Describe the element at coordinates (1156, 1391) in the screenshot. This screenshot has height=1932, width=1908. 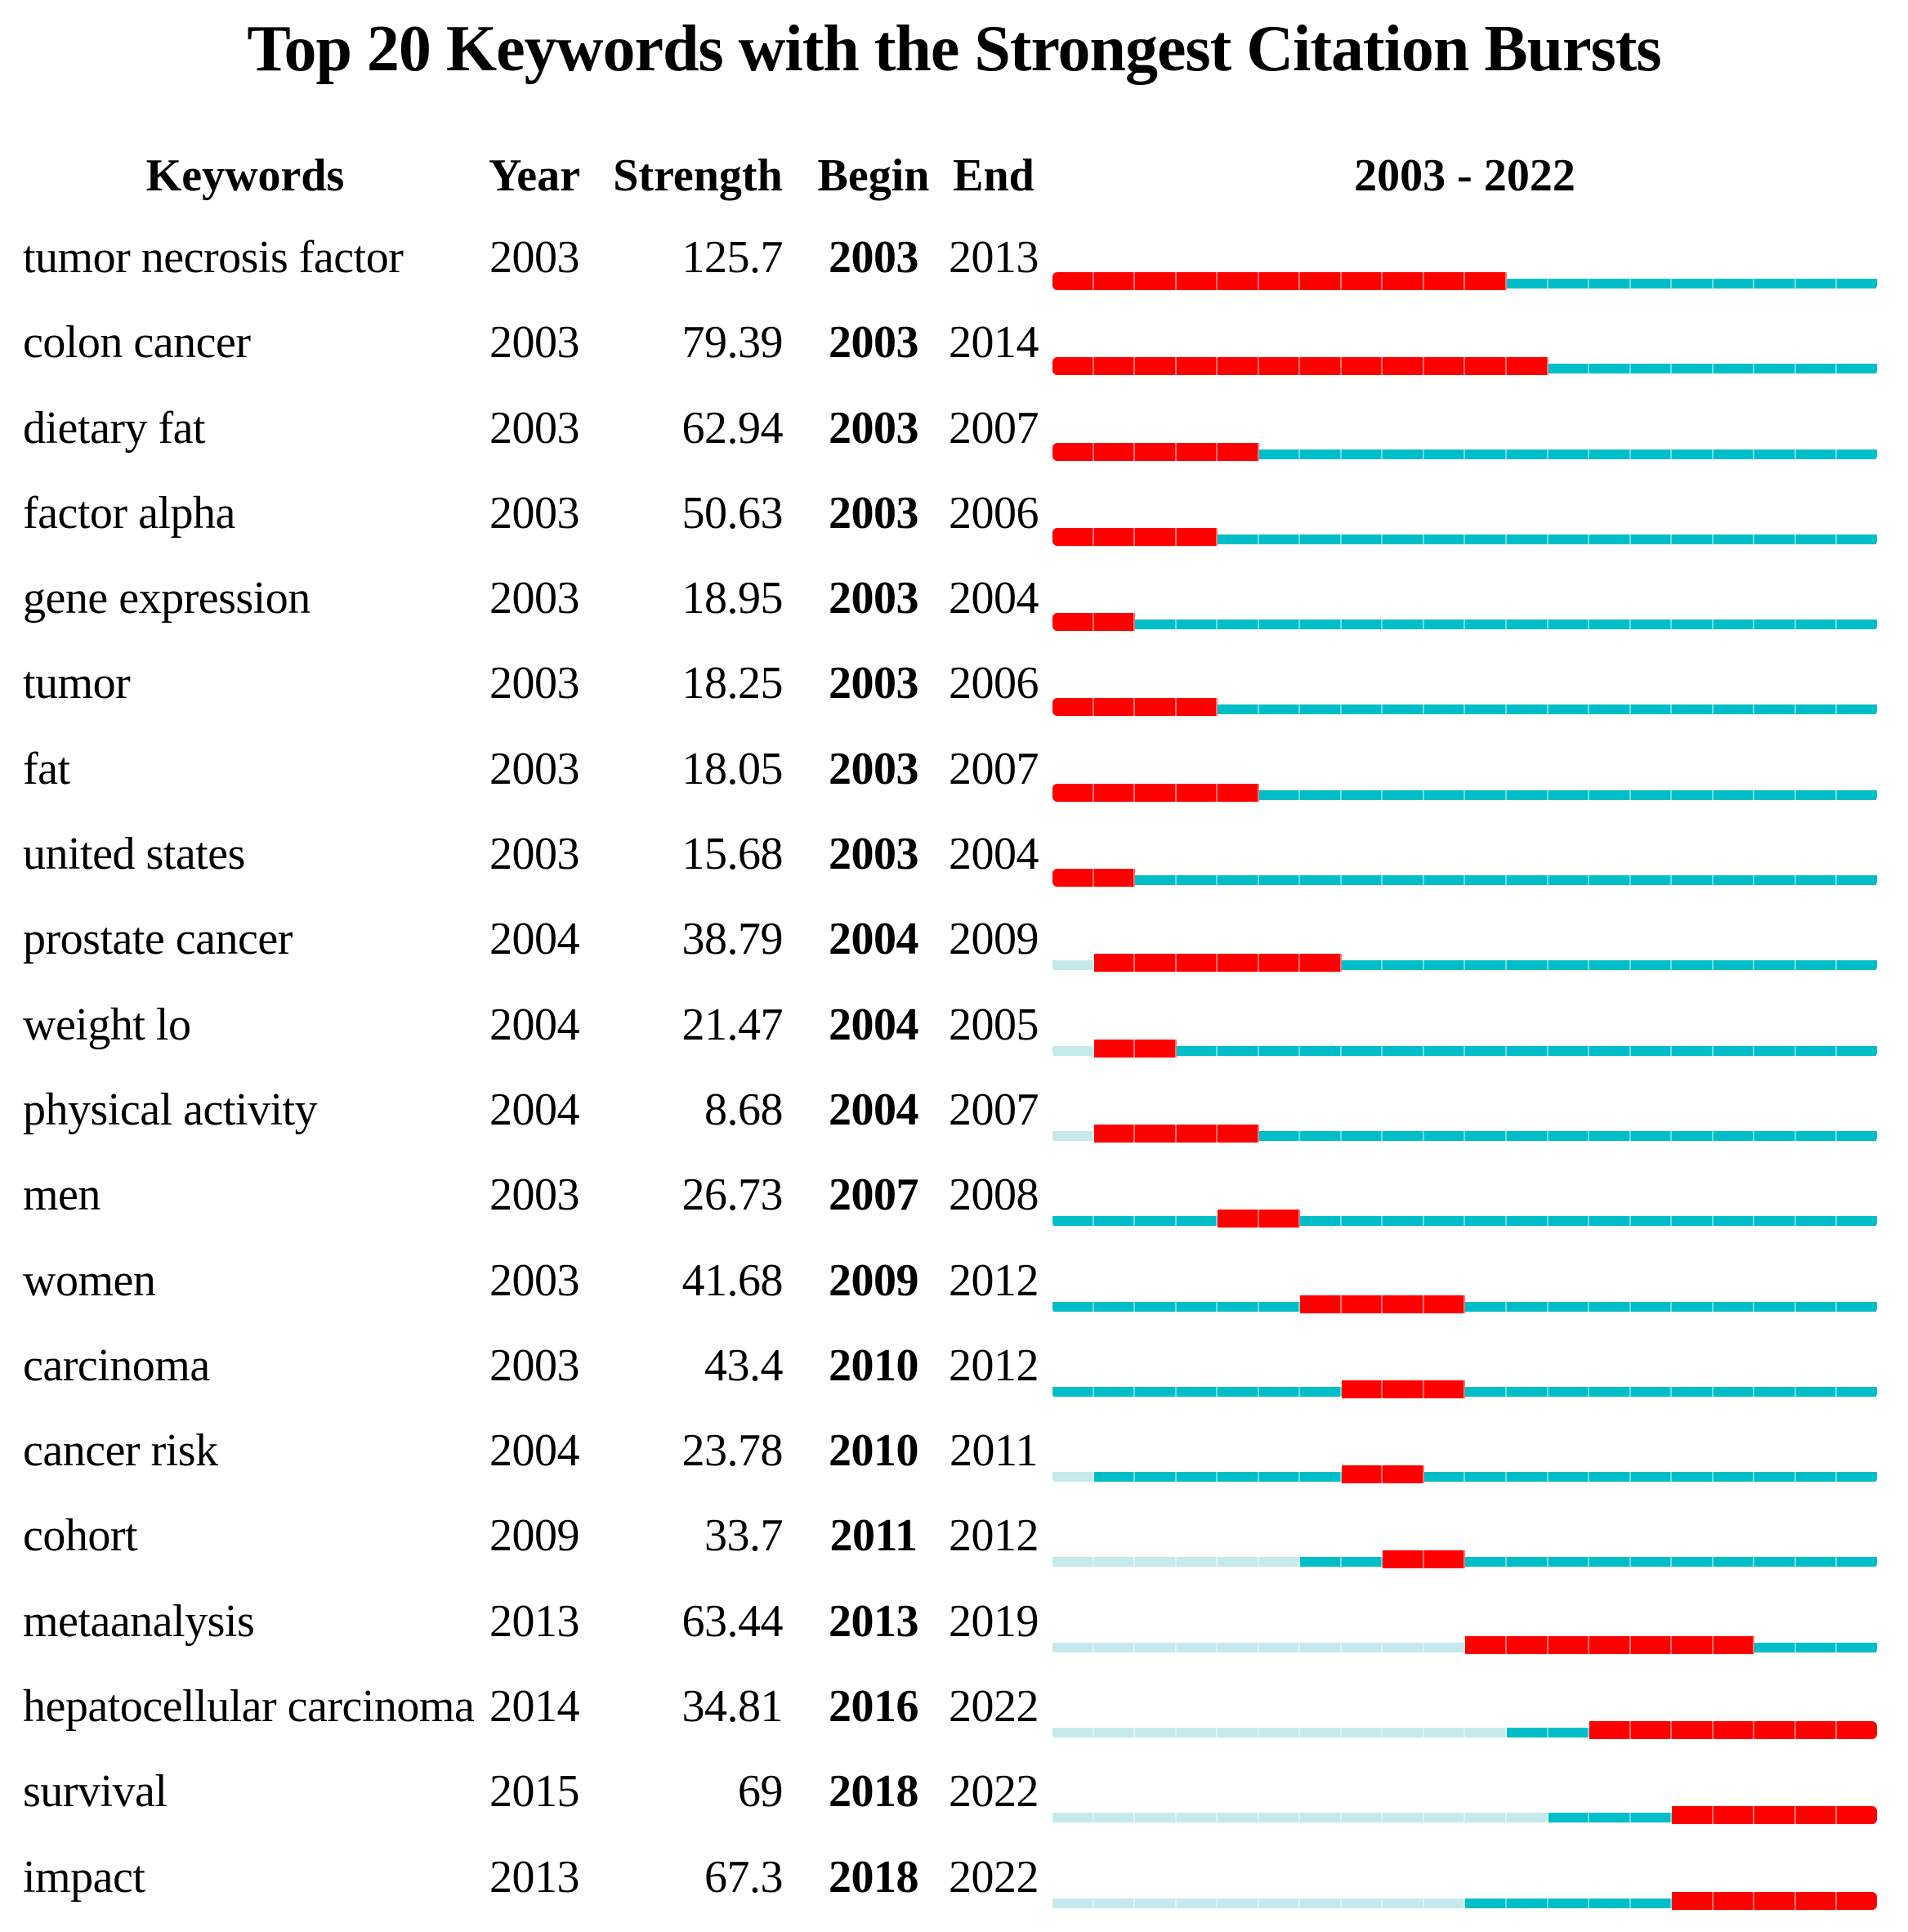
I see `year-cell-2005` at that location.